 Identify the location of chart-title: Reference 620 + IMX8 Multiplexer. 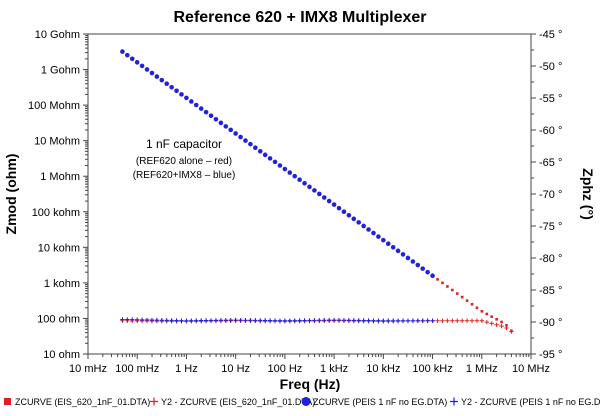
(300, 17).